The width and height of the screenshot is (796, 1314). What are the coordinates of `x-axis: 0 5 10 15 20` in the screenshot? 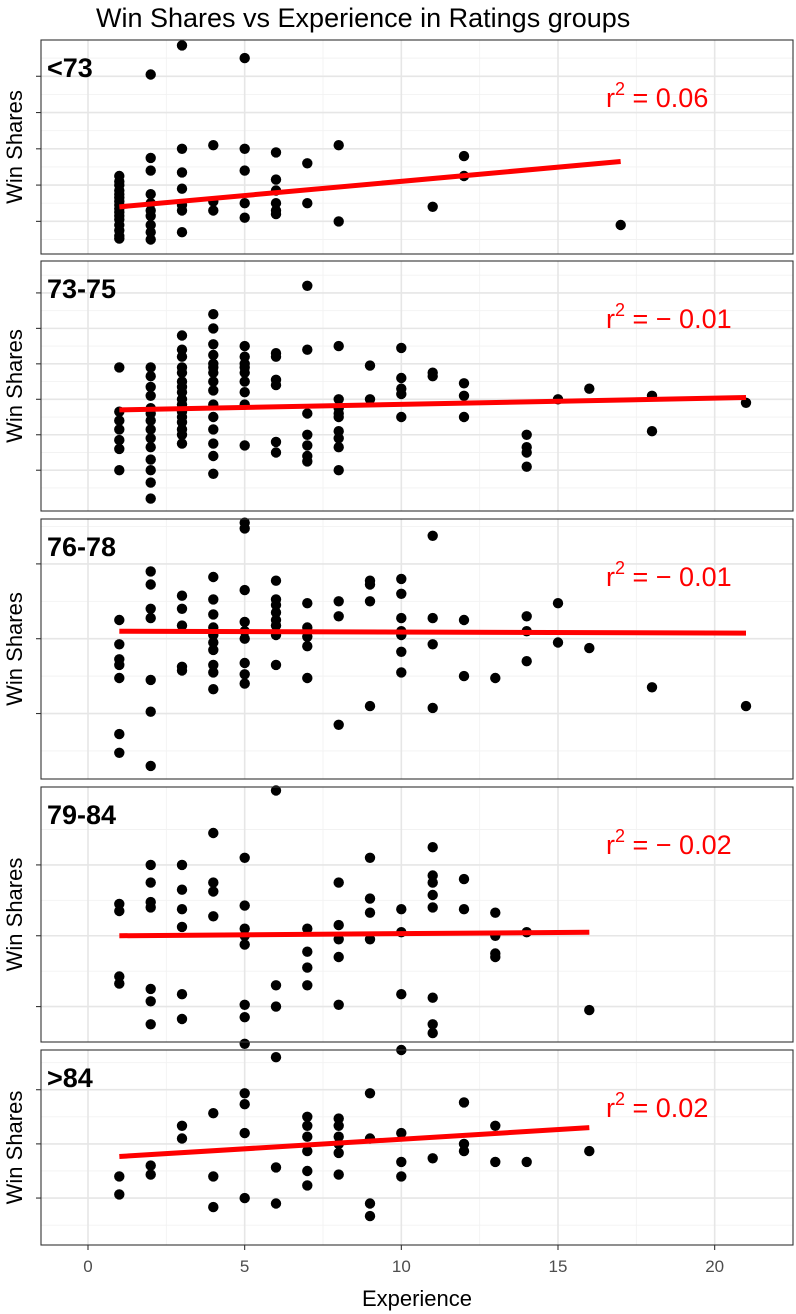 It's located at (403, 1260).